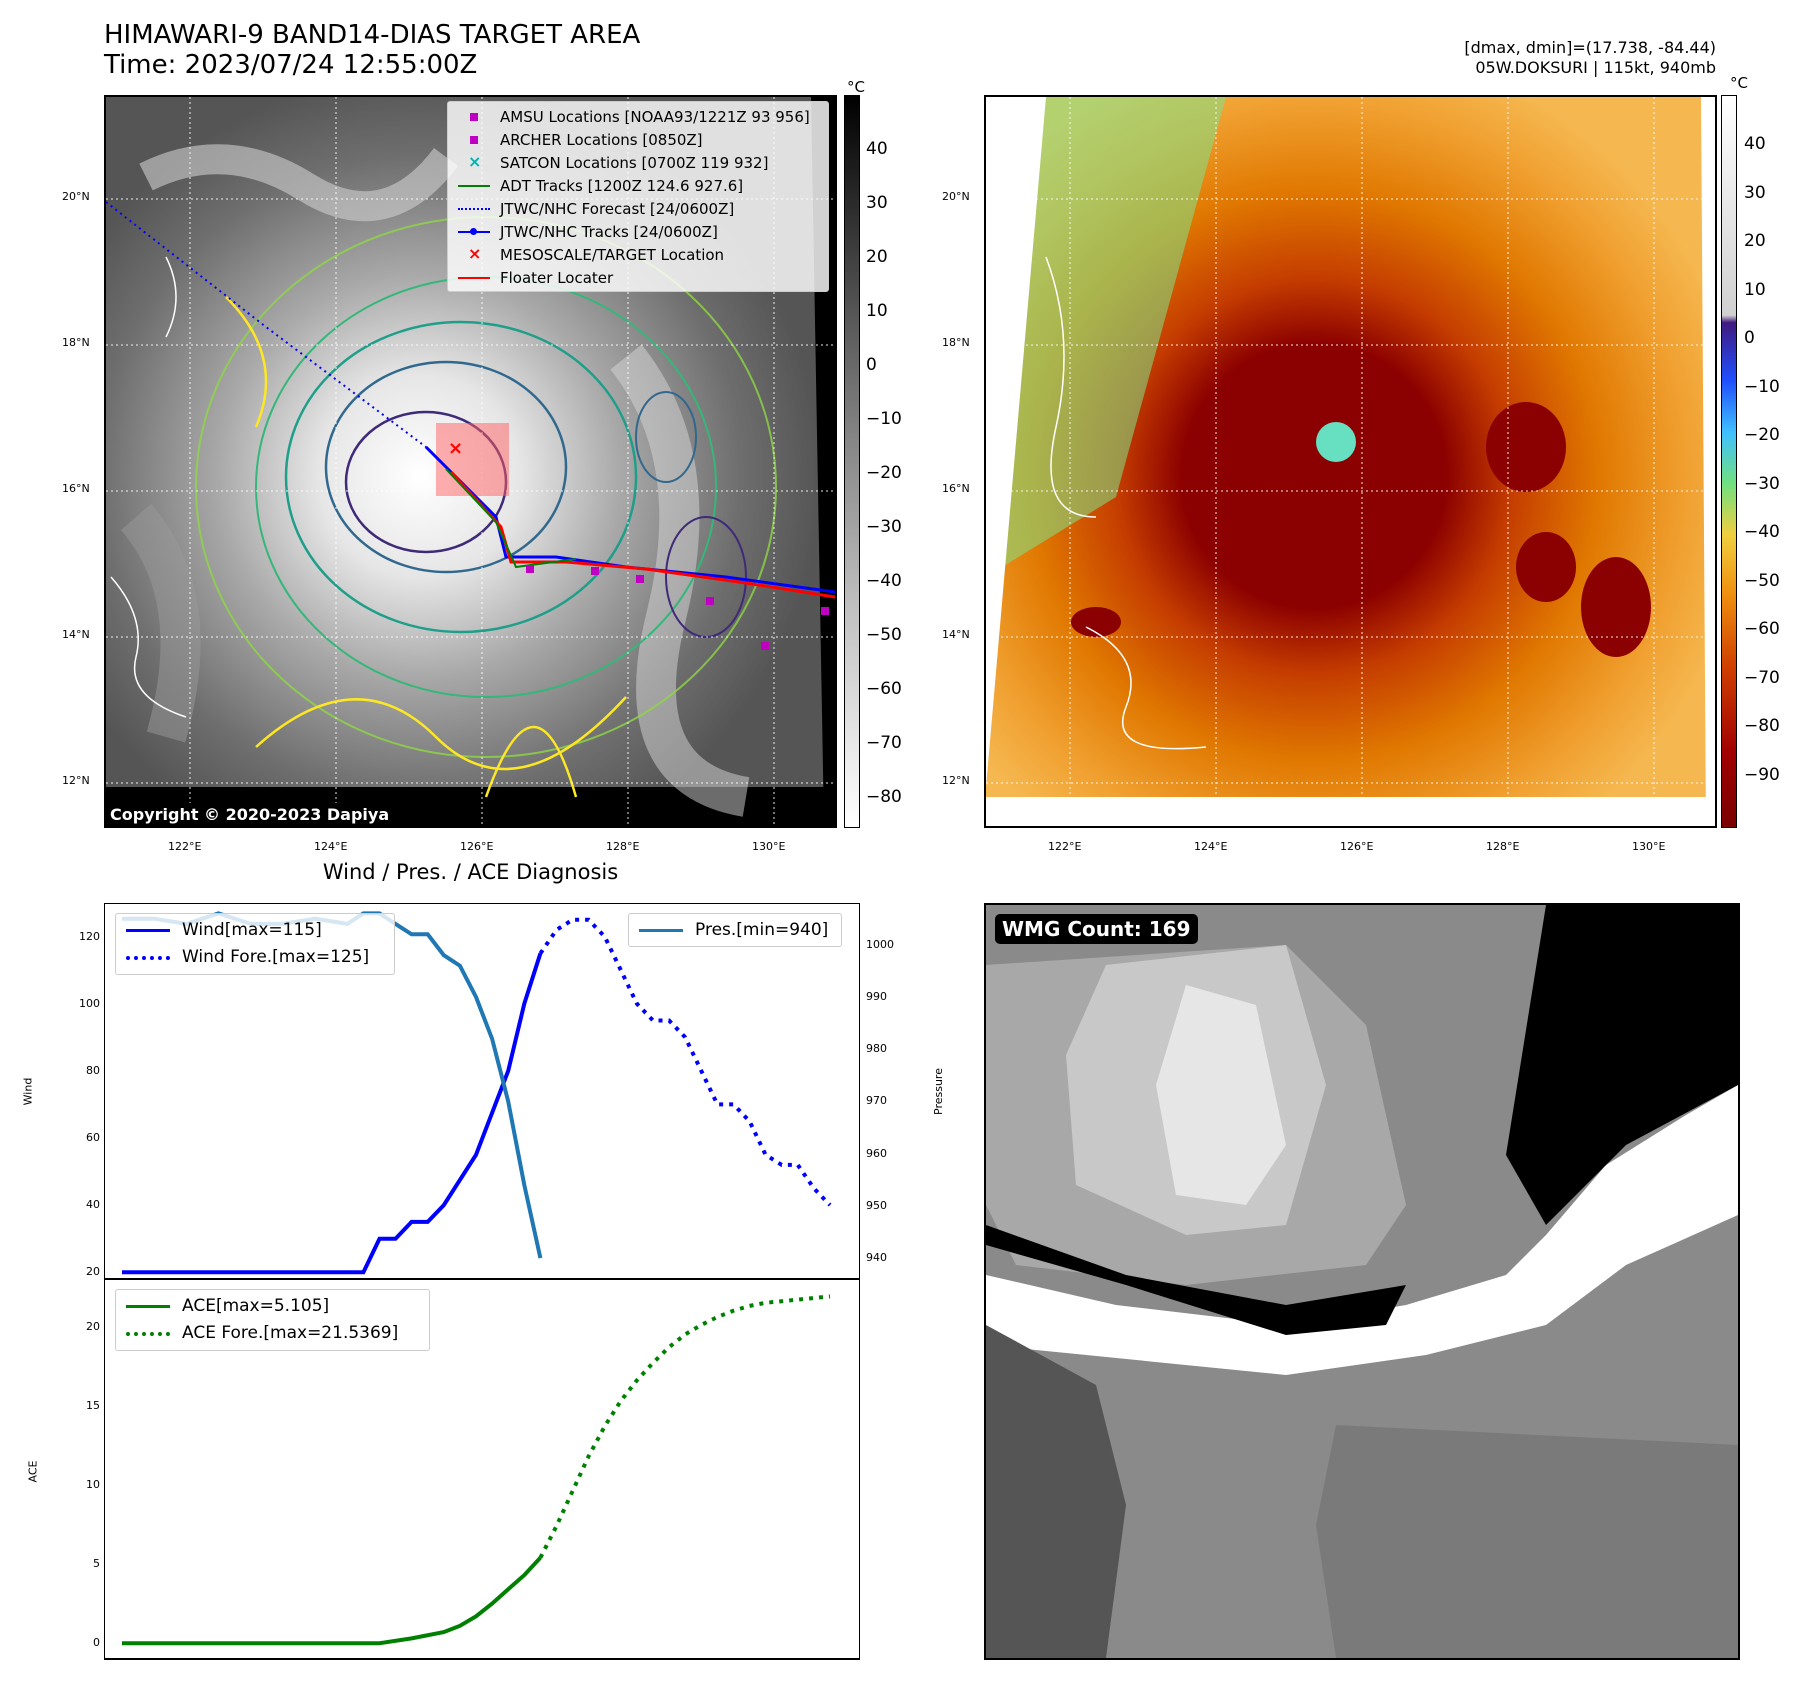 The height and width of the screenshot is (1684, 1797). I want to click on pressure-axis-title: Pressure, so click(938, 1091).